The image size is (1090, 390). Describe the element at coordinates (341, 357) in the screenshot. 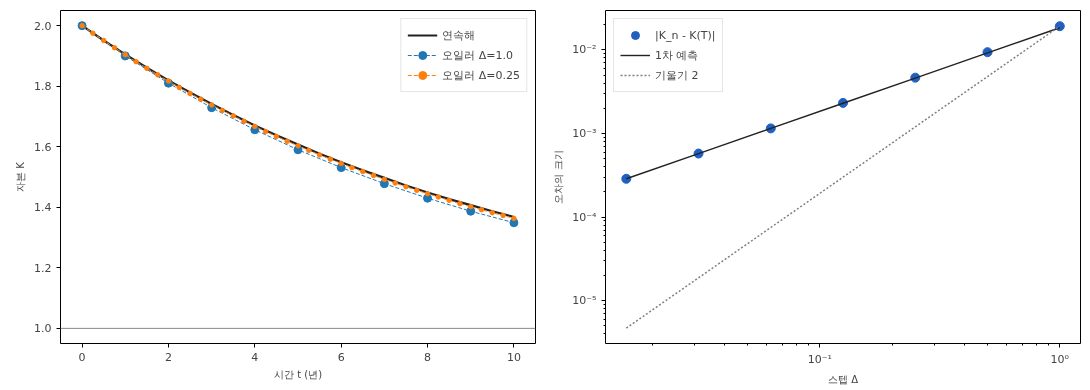

I see `x-tick-label: 6` at that location.